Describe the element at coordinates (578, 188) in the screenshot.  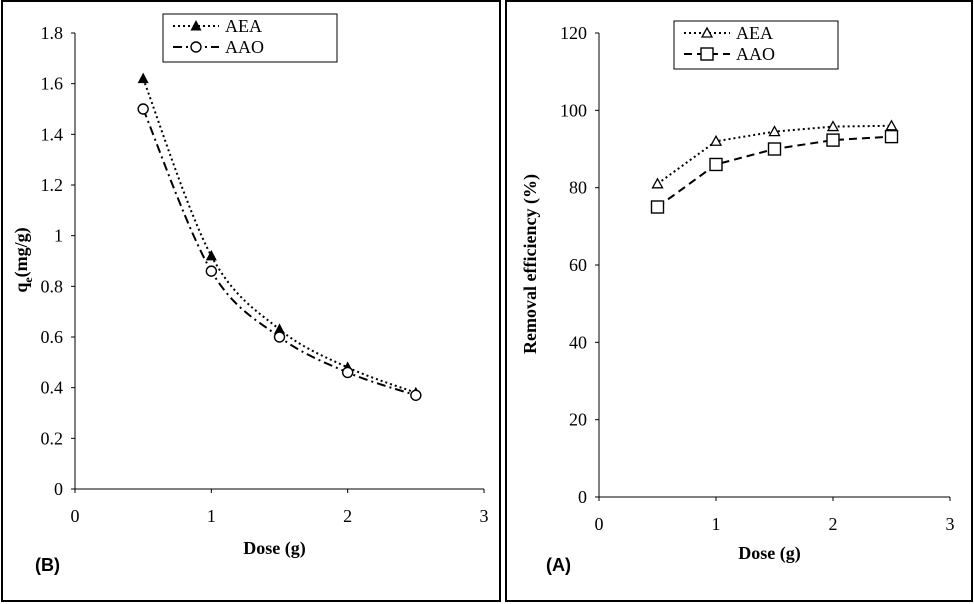
I see `y-tick-label: 80` at that location.